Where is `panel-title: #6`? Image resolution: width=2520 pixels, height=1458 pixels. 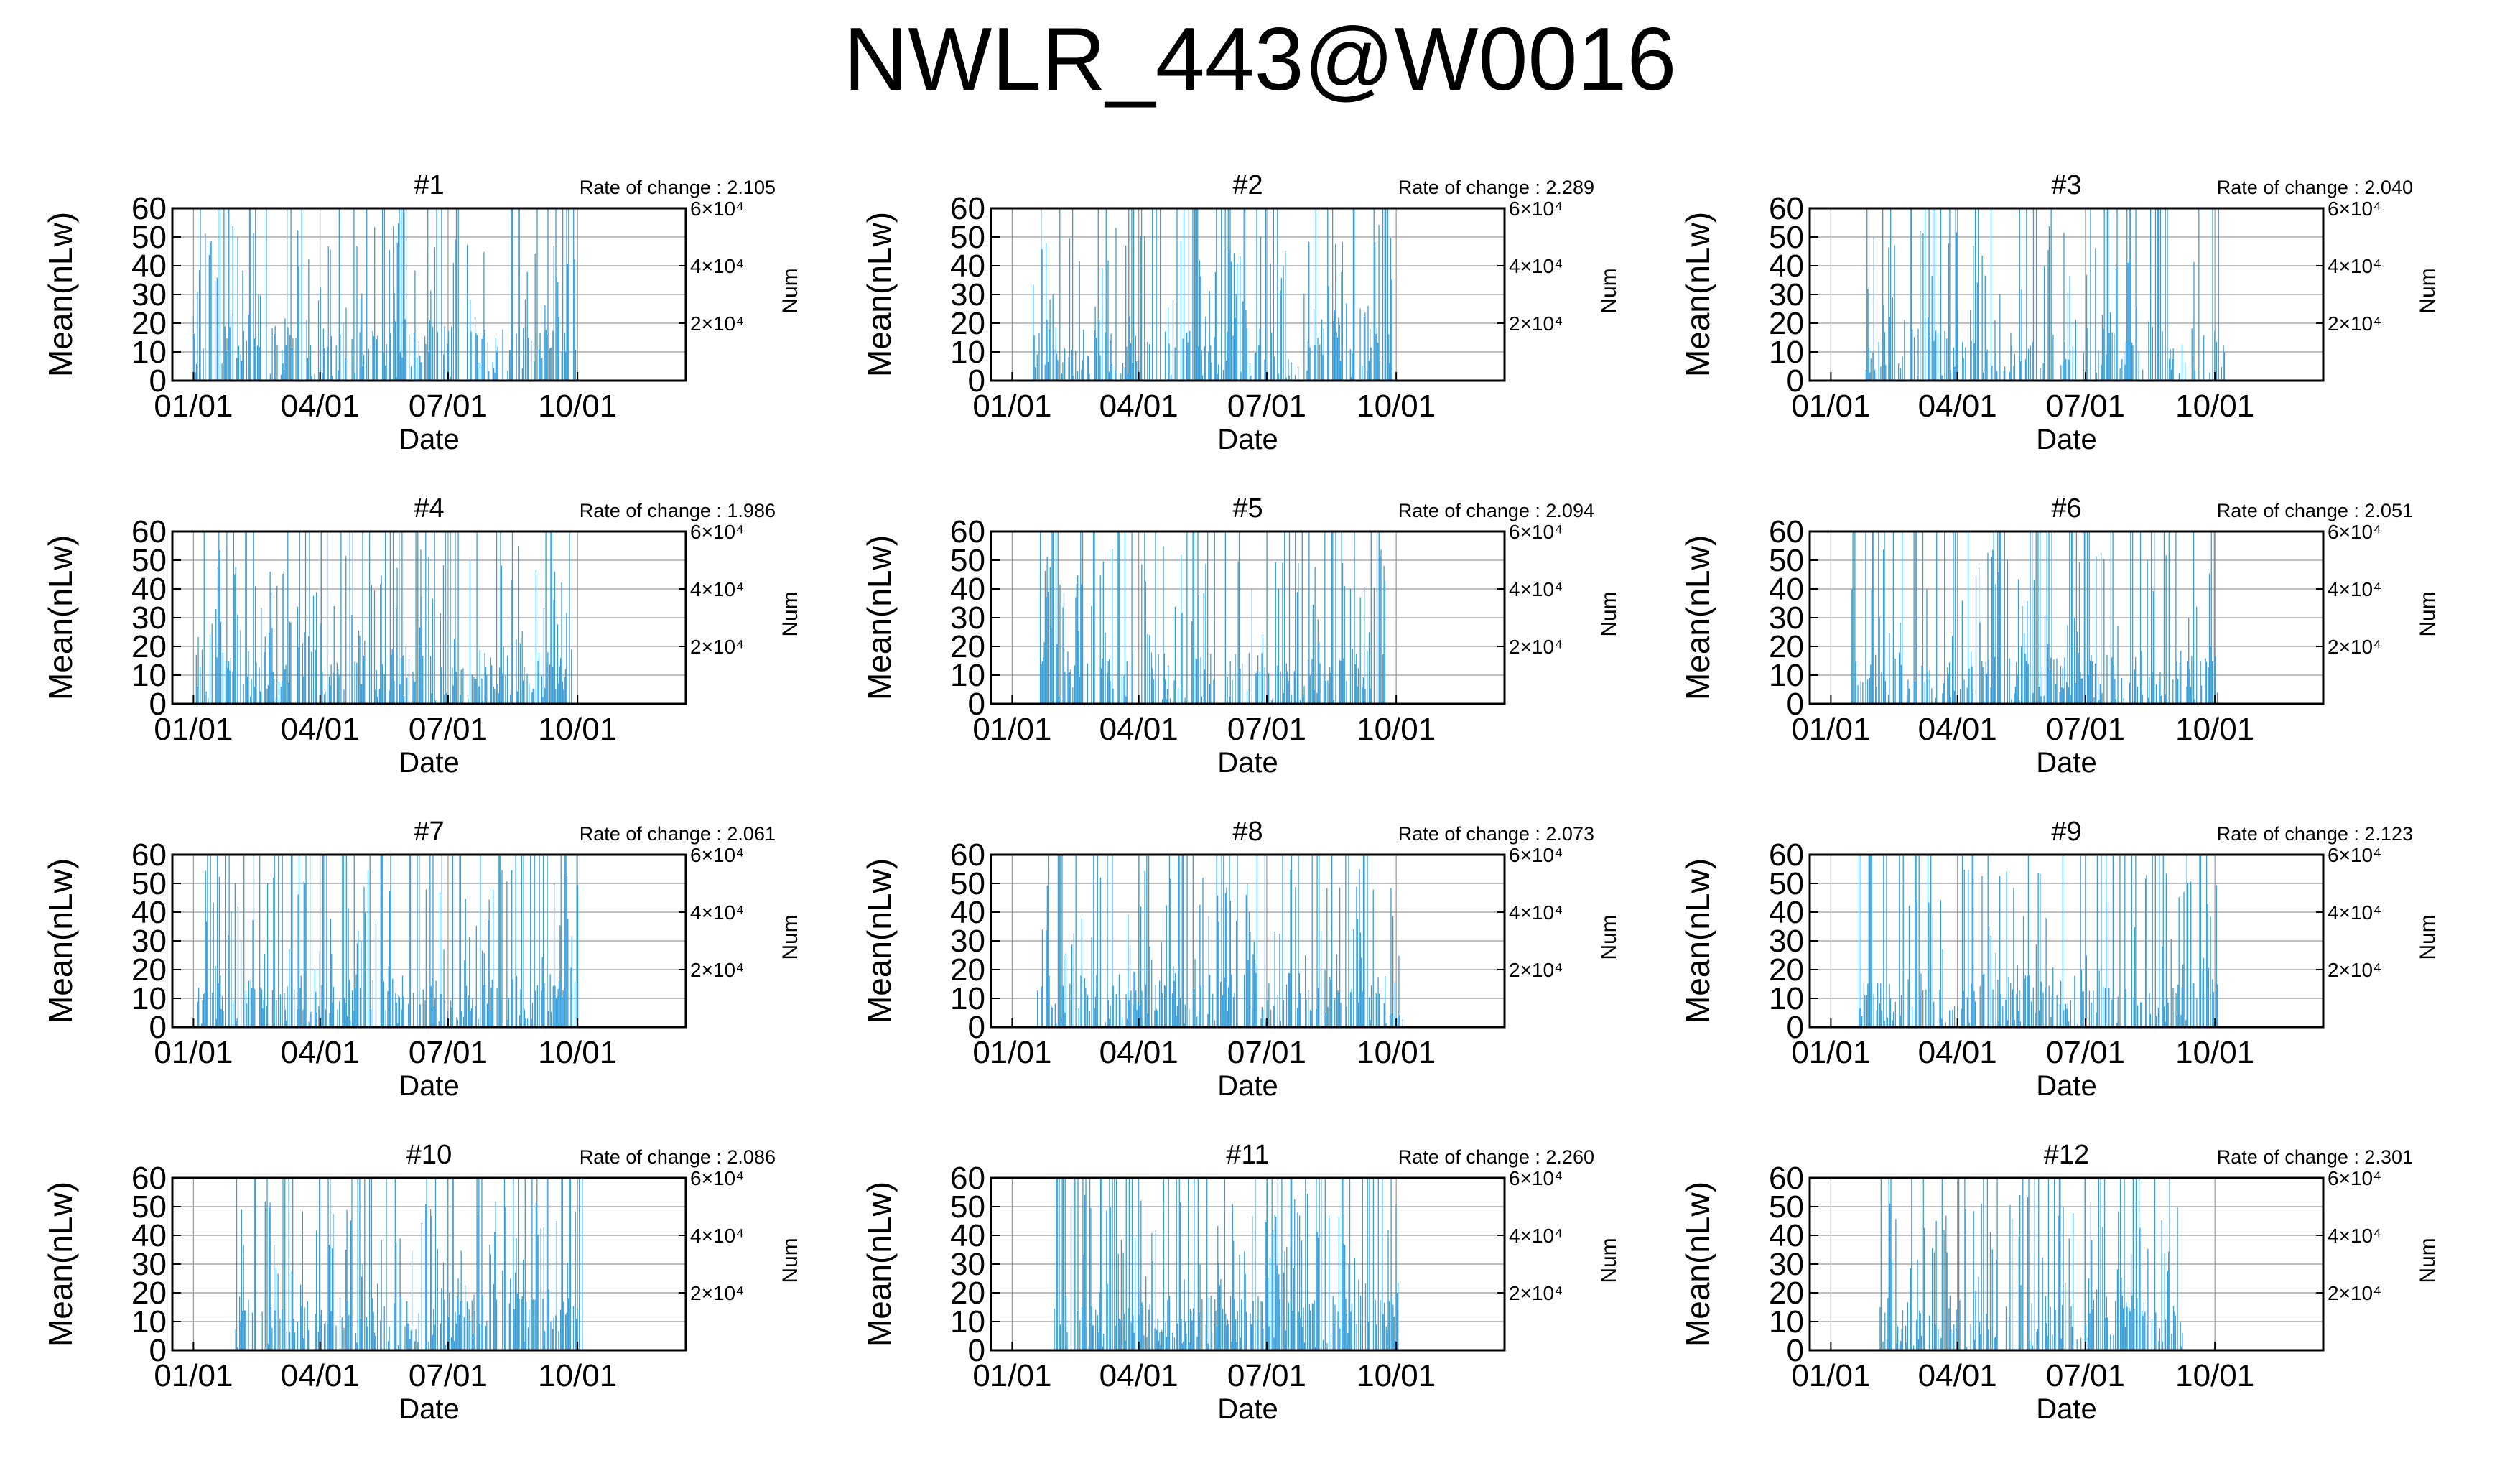 panel-title: #6 is located at coordinates (2066, 509).